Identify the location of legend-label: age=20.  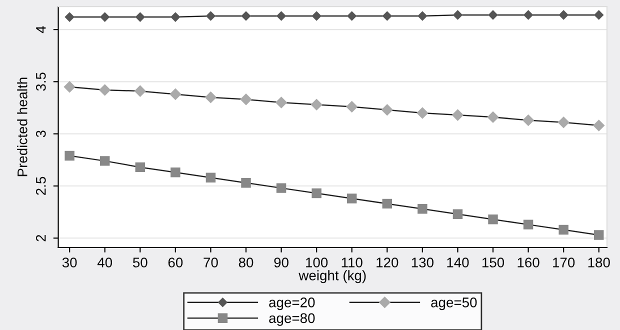
(292, 304).